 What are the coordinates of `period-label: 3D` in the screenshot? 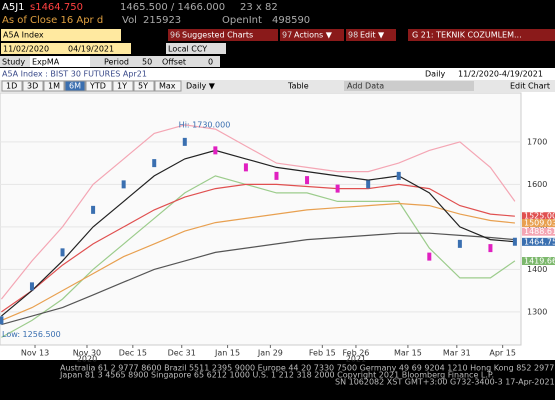 It's located at (32, 86).